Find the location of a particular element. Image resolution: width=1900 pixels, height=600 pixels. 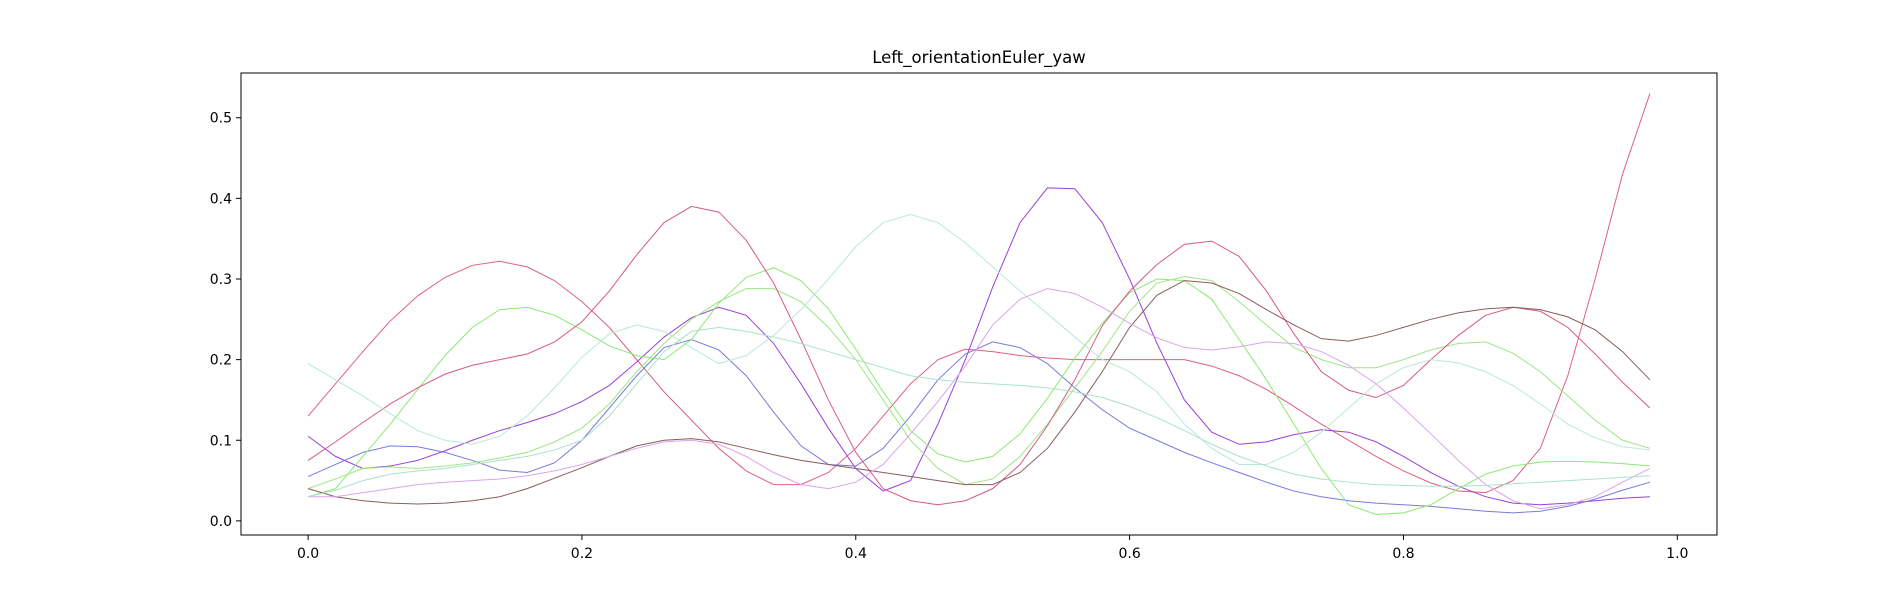

x-axis: 0.0 0.2 0.4 0.6 0.8 1.0 is located at coordinates (992, 548).